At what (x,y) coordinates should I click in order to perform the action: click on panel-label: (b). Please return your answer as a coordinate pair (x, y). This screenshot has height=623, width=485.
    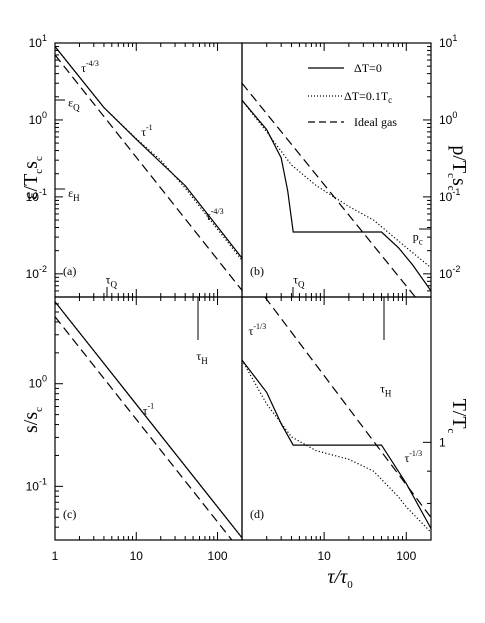
    Looking at the image, I should click on (257, 271).